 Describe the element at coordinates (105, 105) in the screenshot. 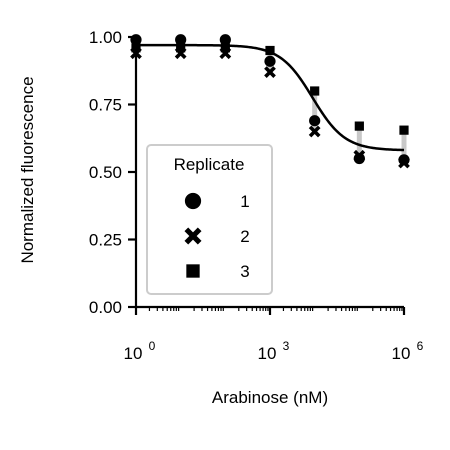

I see `y-tick-label: 0.75` at that location.